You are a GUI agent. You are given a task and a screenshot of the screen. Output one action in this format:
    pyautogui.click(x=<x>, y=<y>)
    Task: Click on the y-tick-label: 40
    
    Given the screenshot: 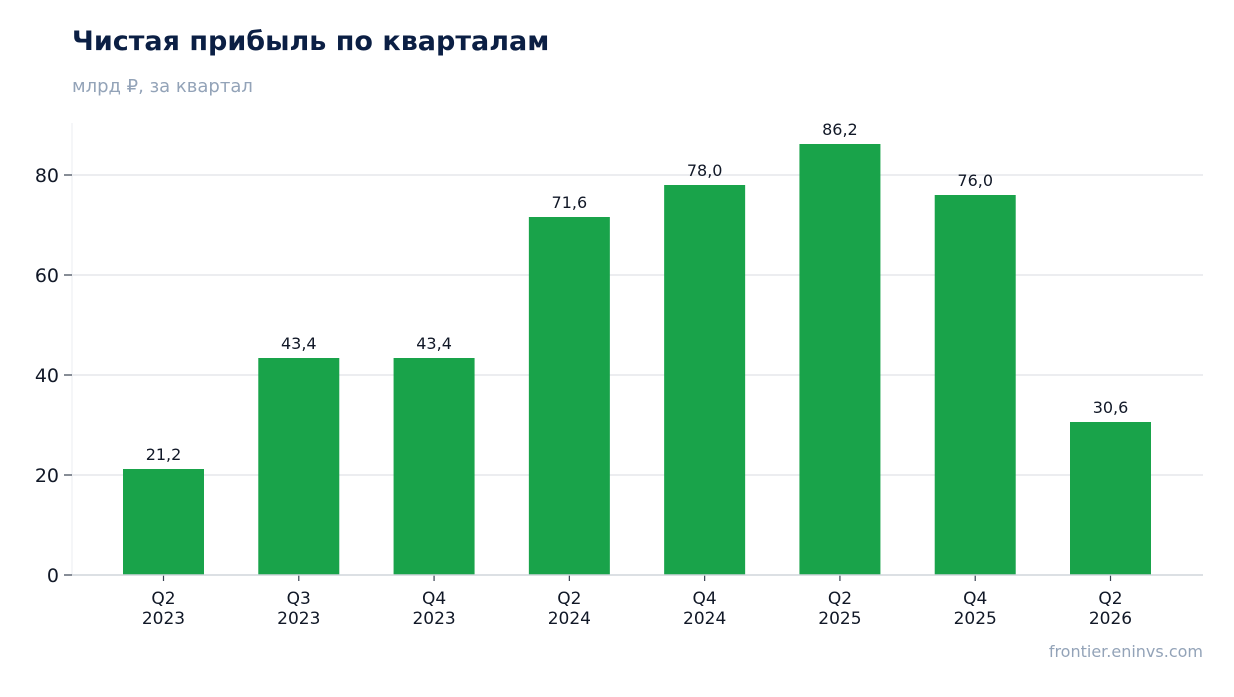 What is the action you would take?
    pyautogui.click(x=47, y=376)
    